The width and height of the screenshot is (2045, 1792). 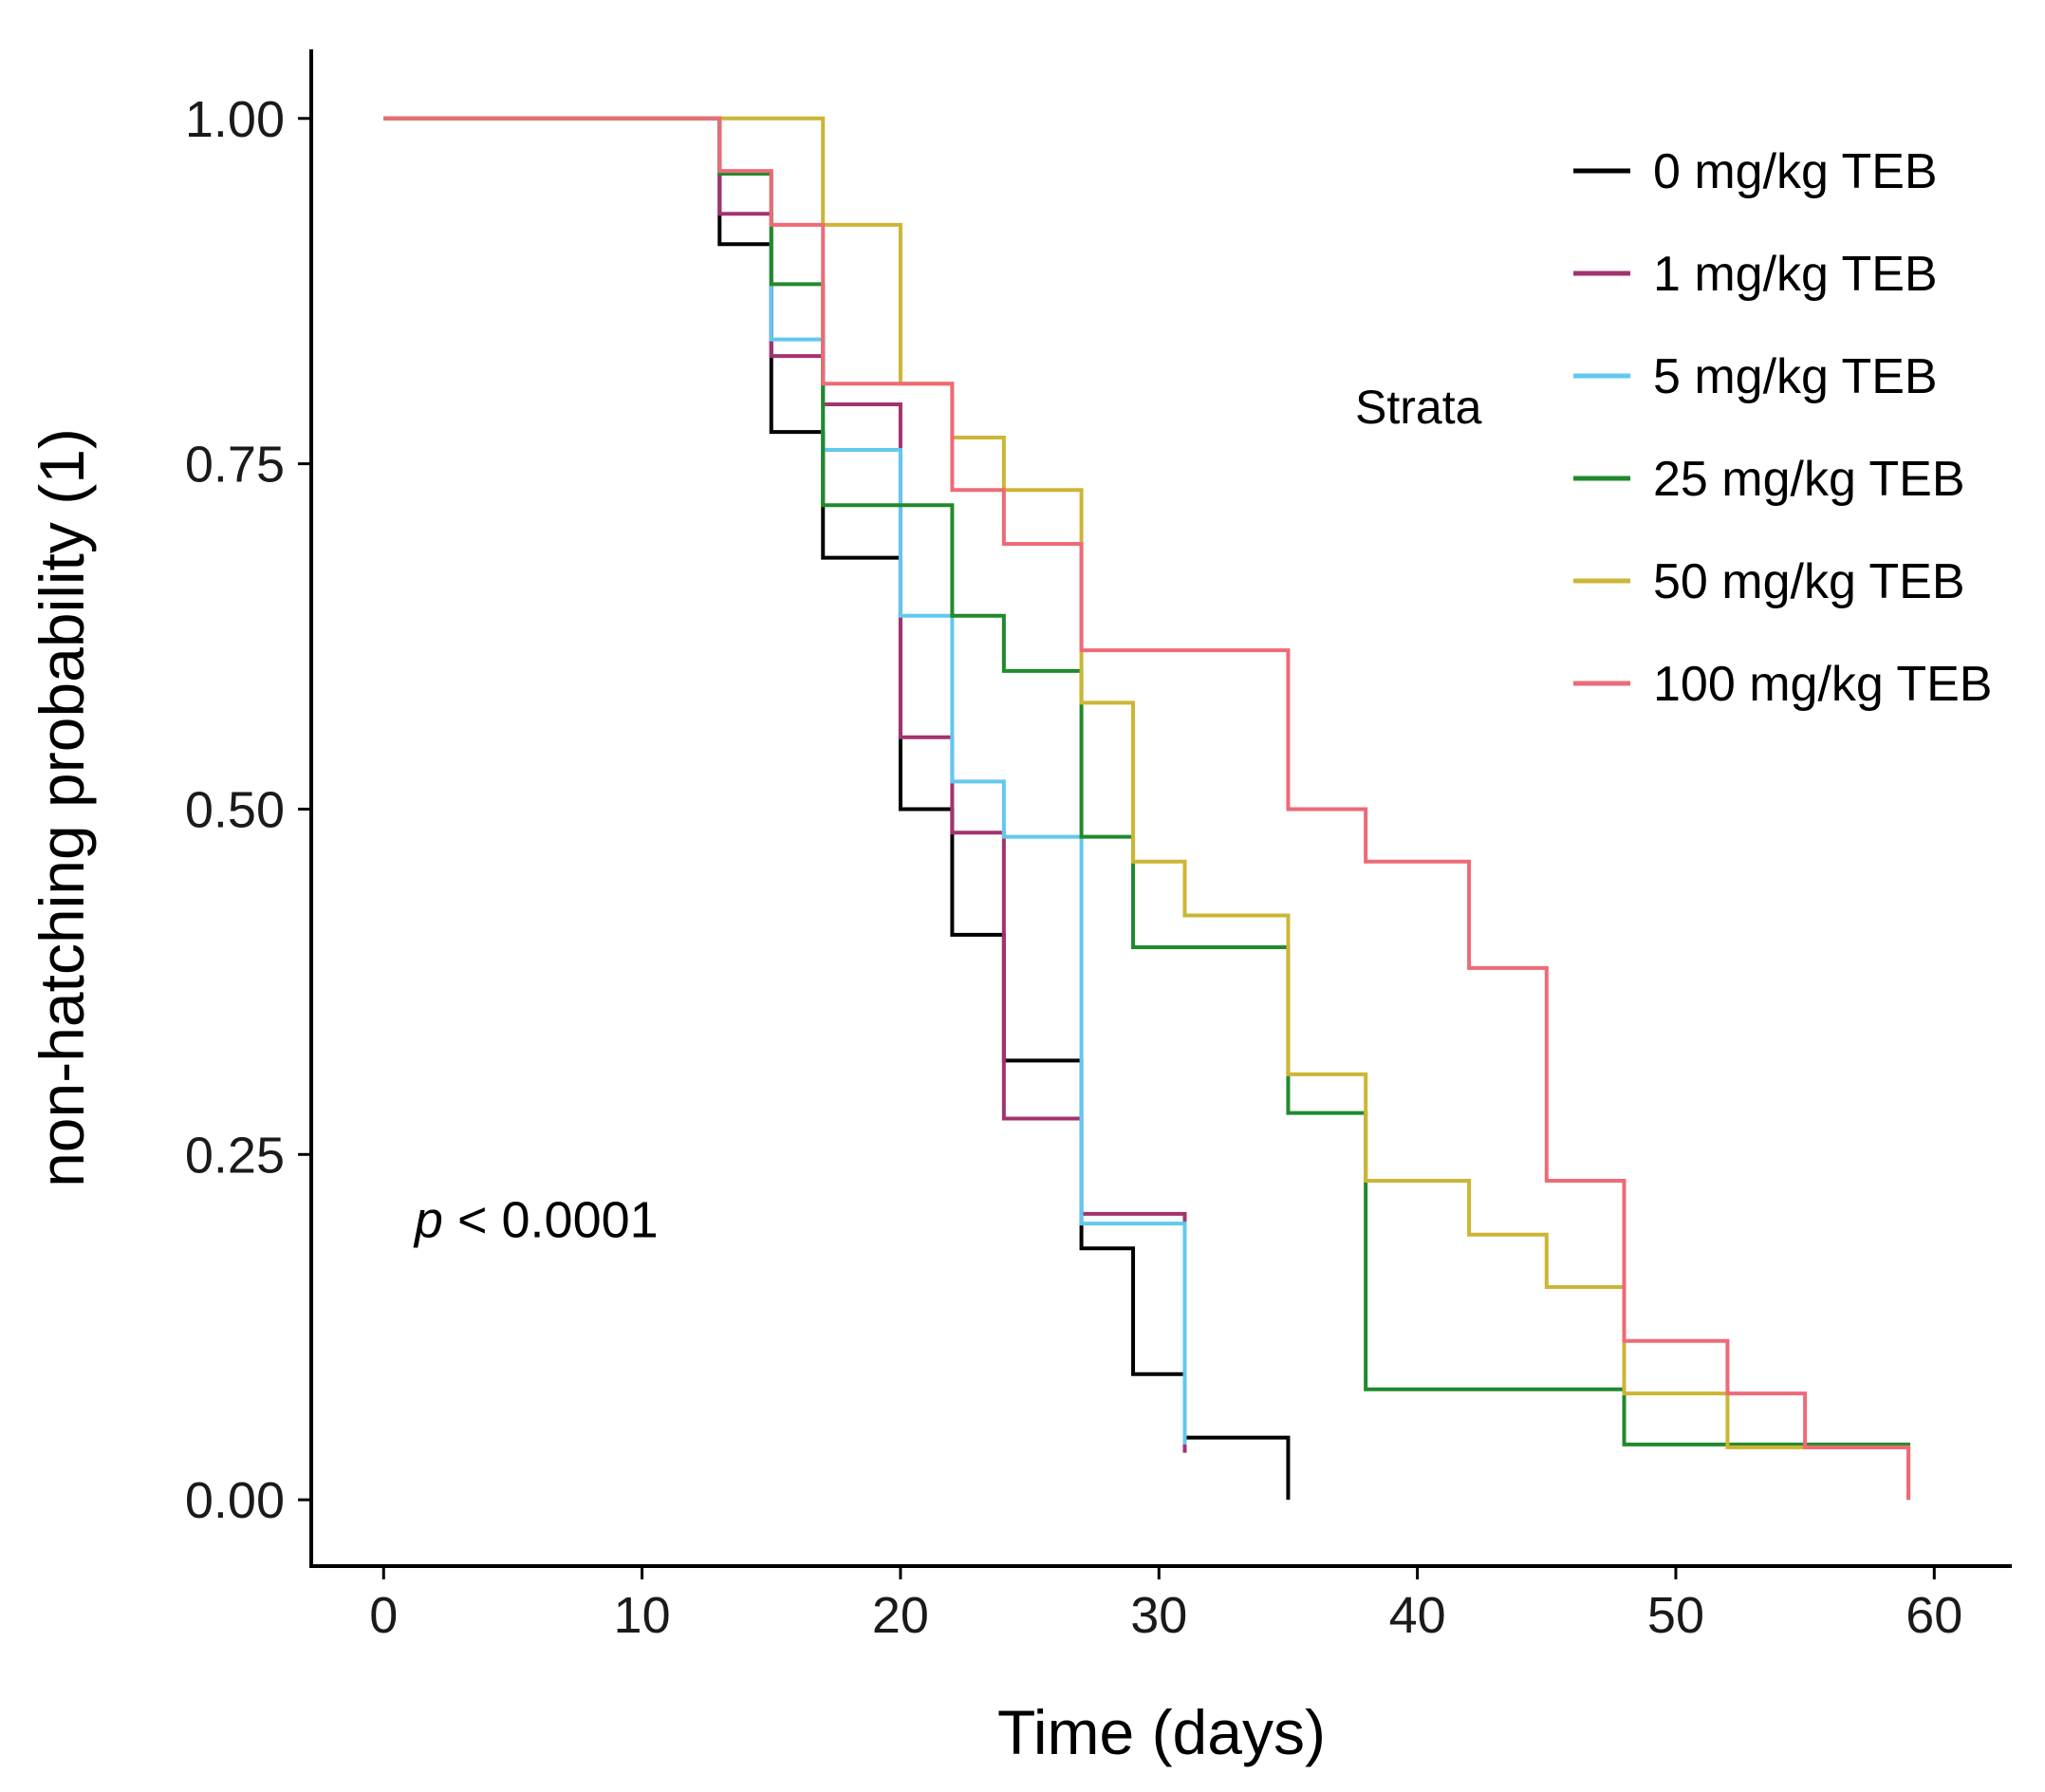 I want to click on x-axis-title: Time (days), so click(x=1161, y=1732).